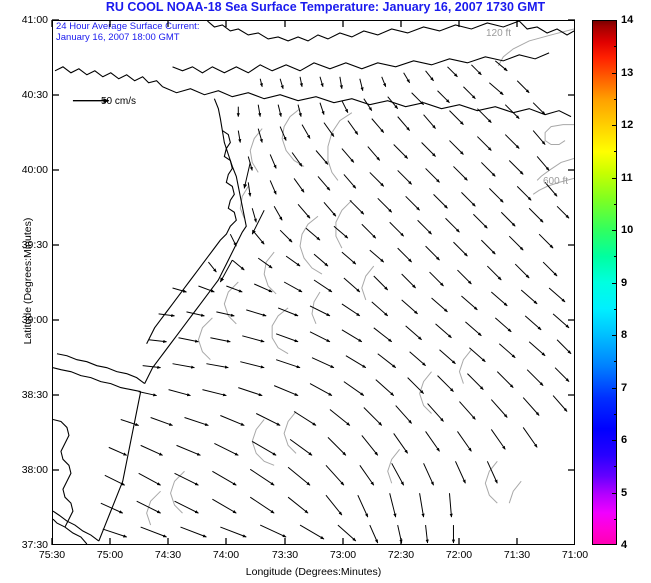 Image resolution: width=651 pixels, height=583 pixels. I want to click on current-annotation-line1: 24 Hour Average Surface Current:, so click(128, 26).